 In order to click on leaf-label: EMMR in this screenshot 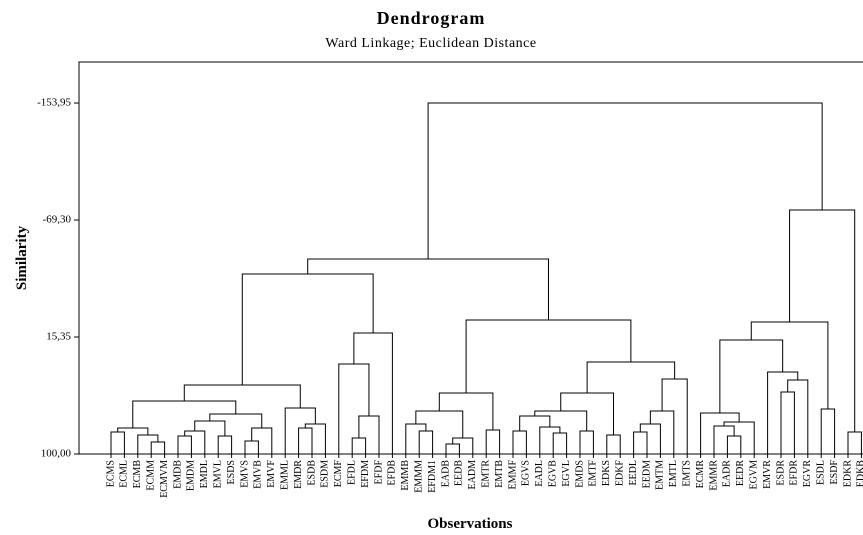, I will do `click(713, 475)`.